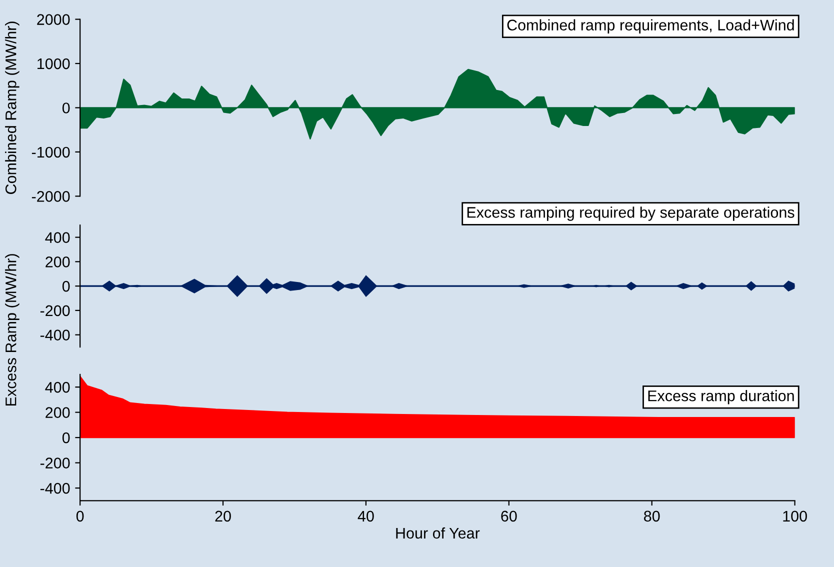 The width and height of the screenshot is (834, 567). Describe the element at coordinates (12, 108) in the screenshot. I see `y-axis-title: Combined Ramp (MW/hr)` at that location.